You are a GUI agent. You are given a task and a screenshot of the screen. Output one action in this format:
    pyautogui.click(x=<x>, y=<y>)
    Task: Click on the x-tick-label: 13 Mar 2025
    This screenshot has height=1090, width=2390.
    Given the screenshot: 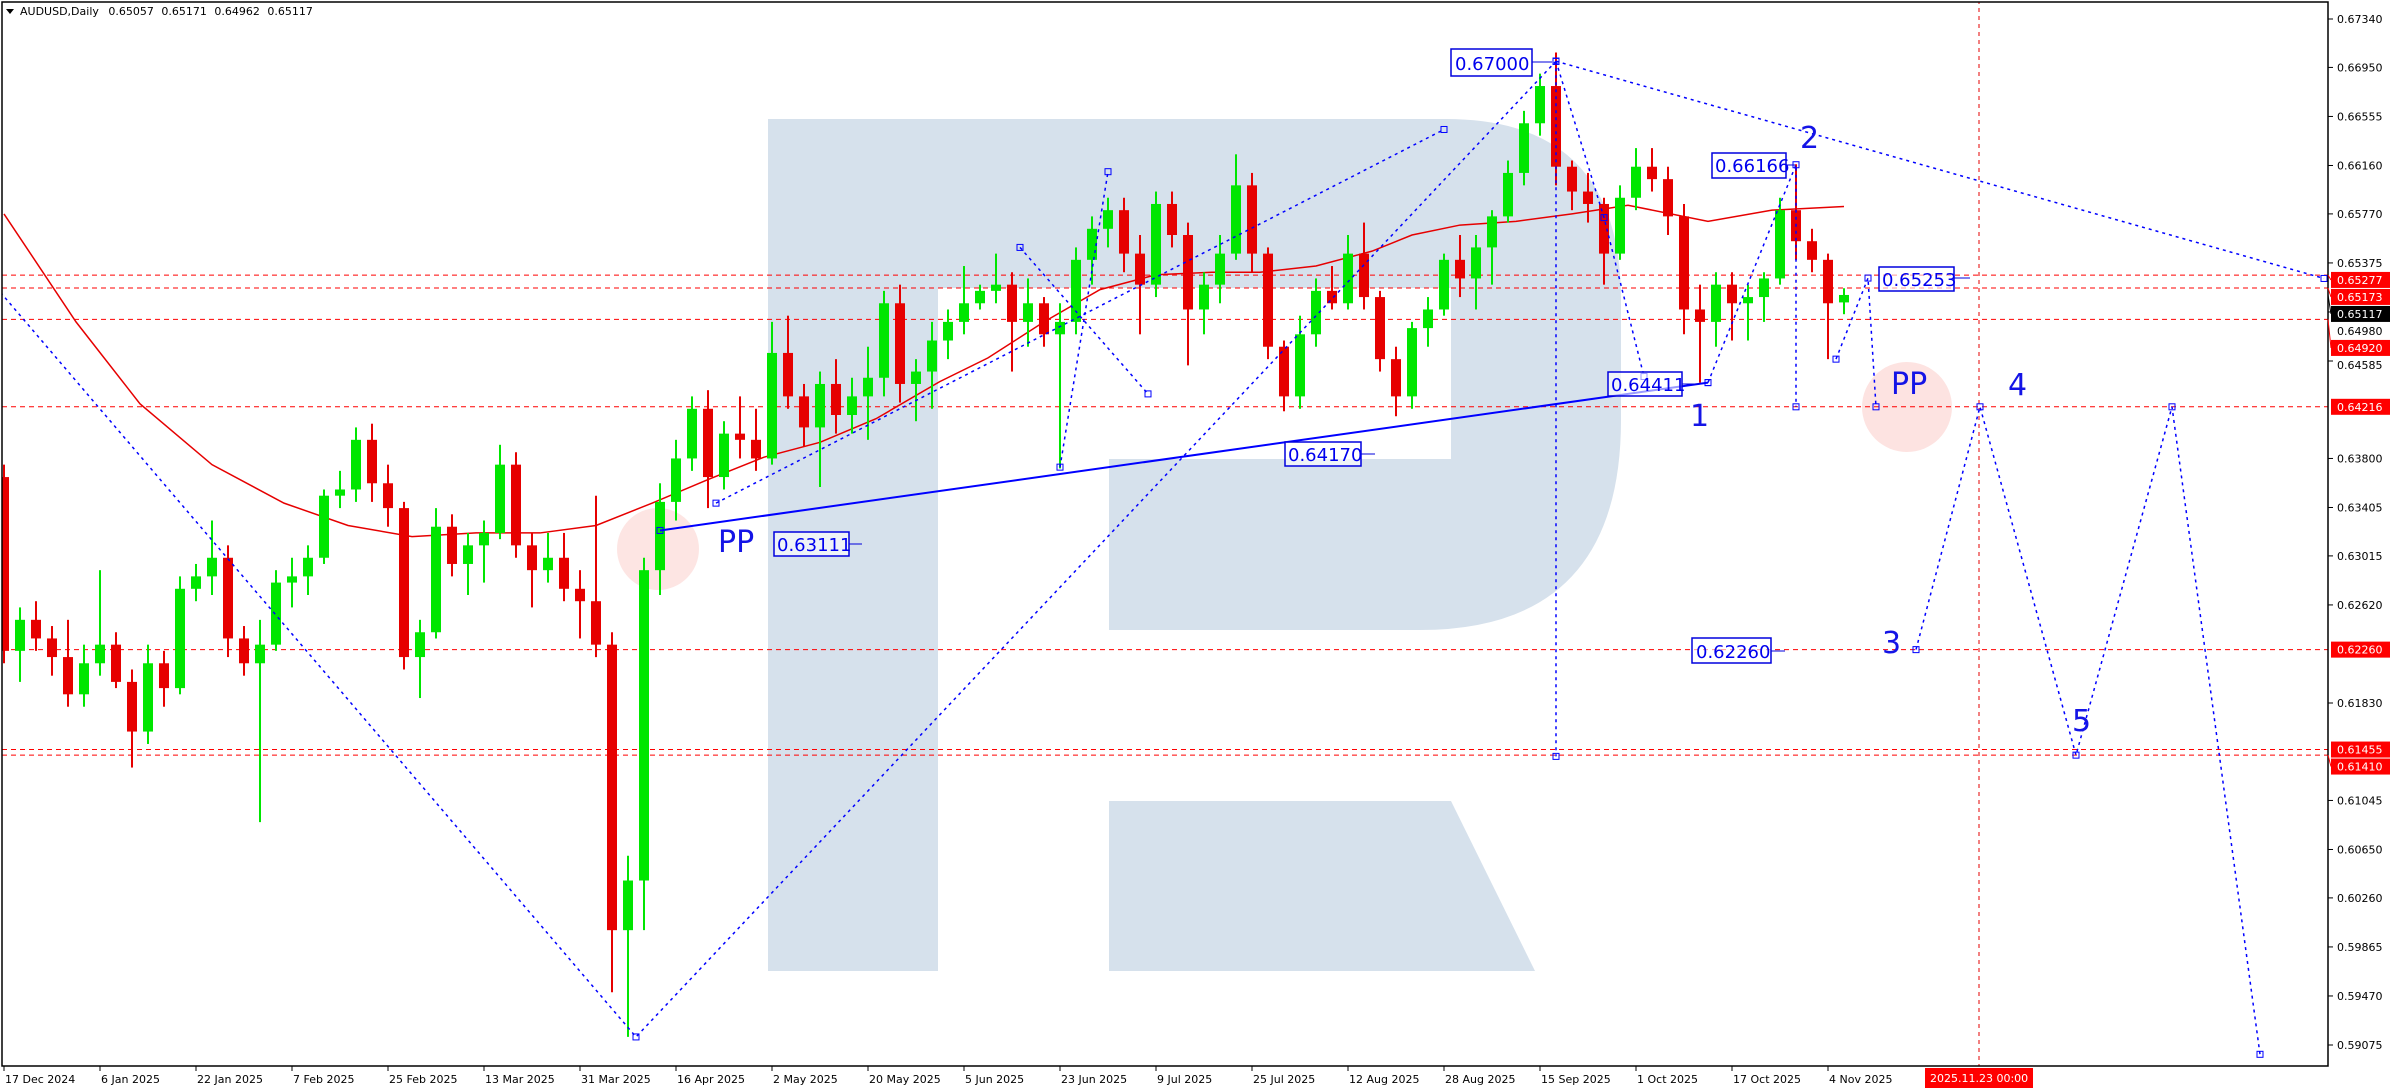 What is the action you would take?
    pyautogui.click(x=520, y=1079)
    